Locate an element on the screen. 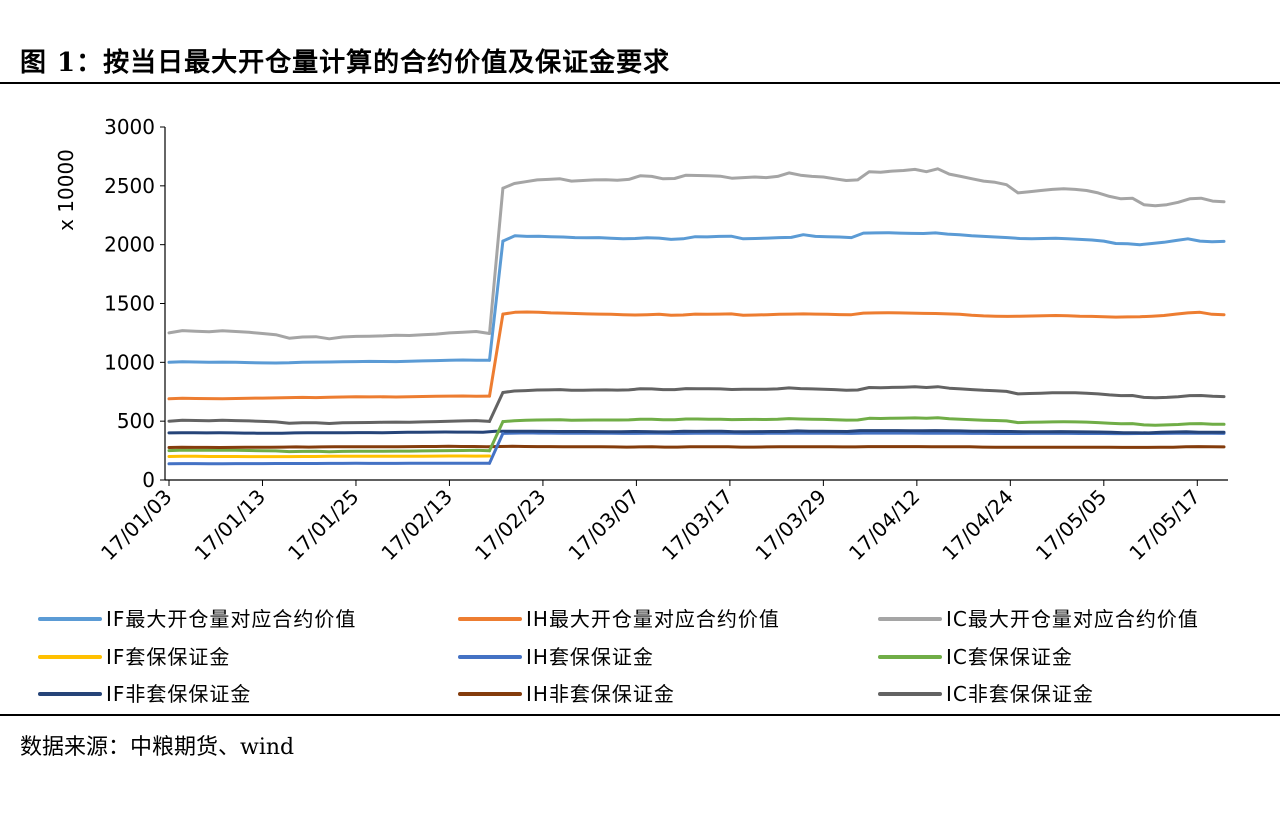 The height and width of the screenshot is (835, 1280). legend-label: IC最大开仓量对应合约价值 is located at coordinates (1072, 619).